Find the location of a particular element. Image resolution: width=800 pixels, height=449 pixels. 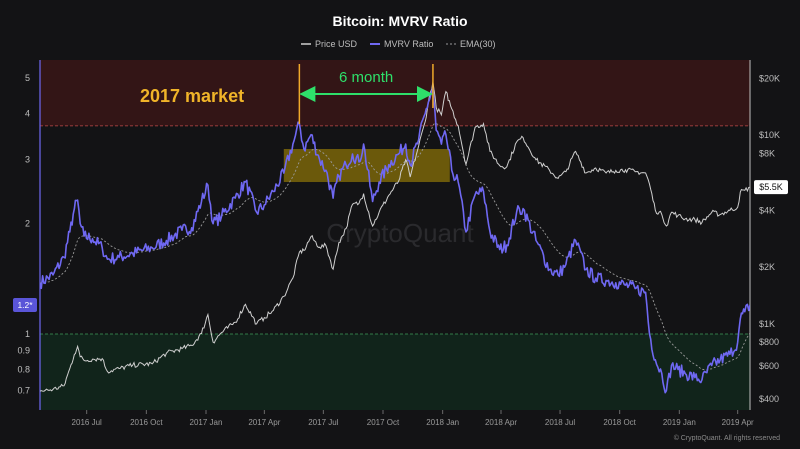

chart-title: Bitcoin: MVRV Ratio is located at coordinates (399, 21).